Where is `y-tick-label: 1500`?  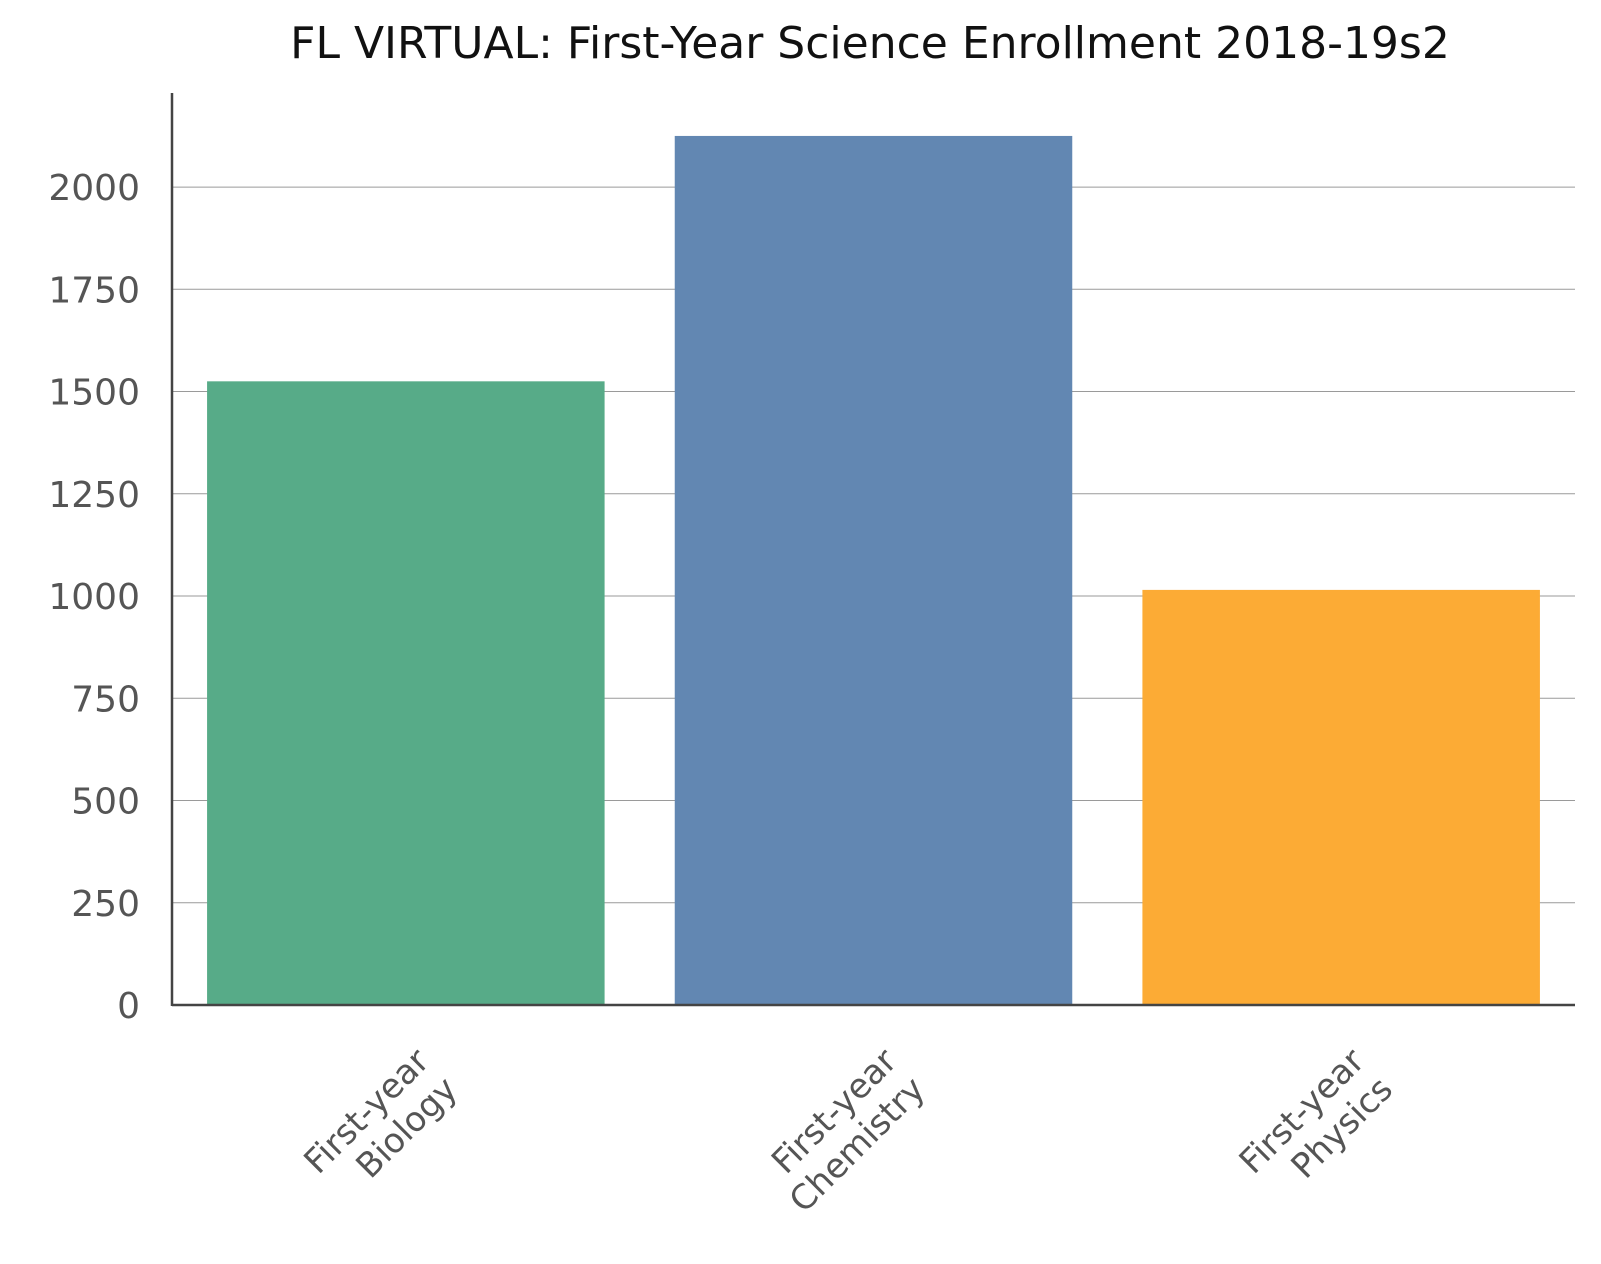
y-tick-label: 1500 is located at coordinates (94, 393).